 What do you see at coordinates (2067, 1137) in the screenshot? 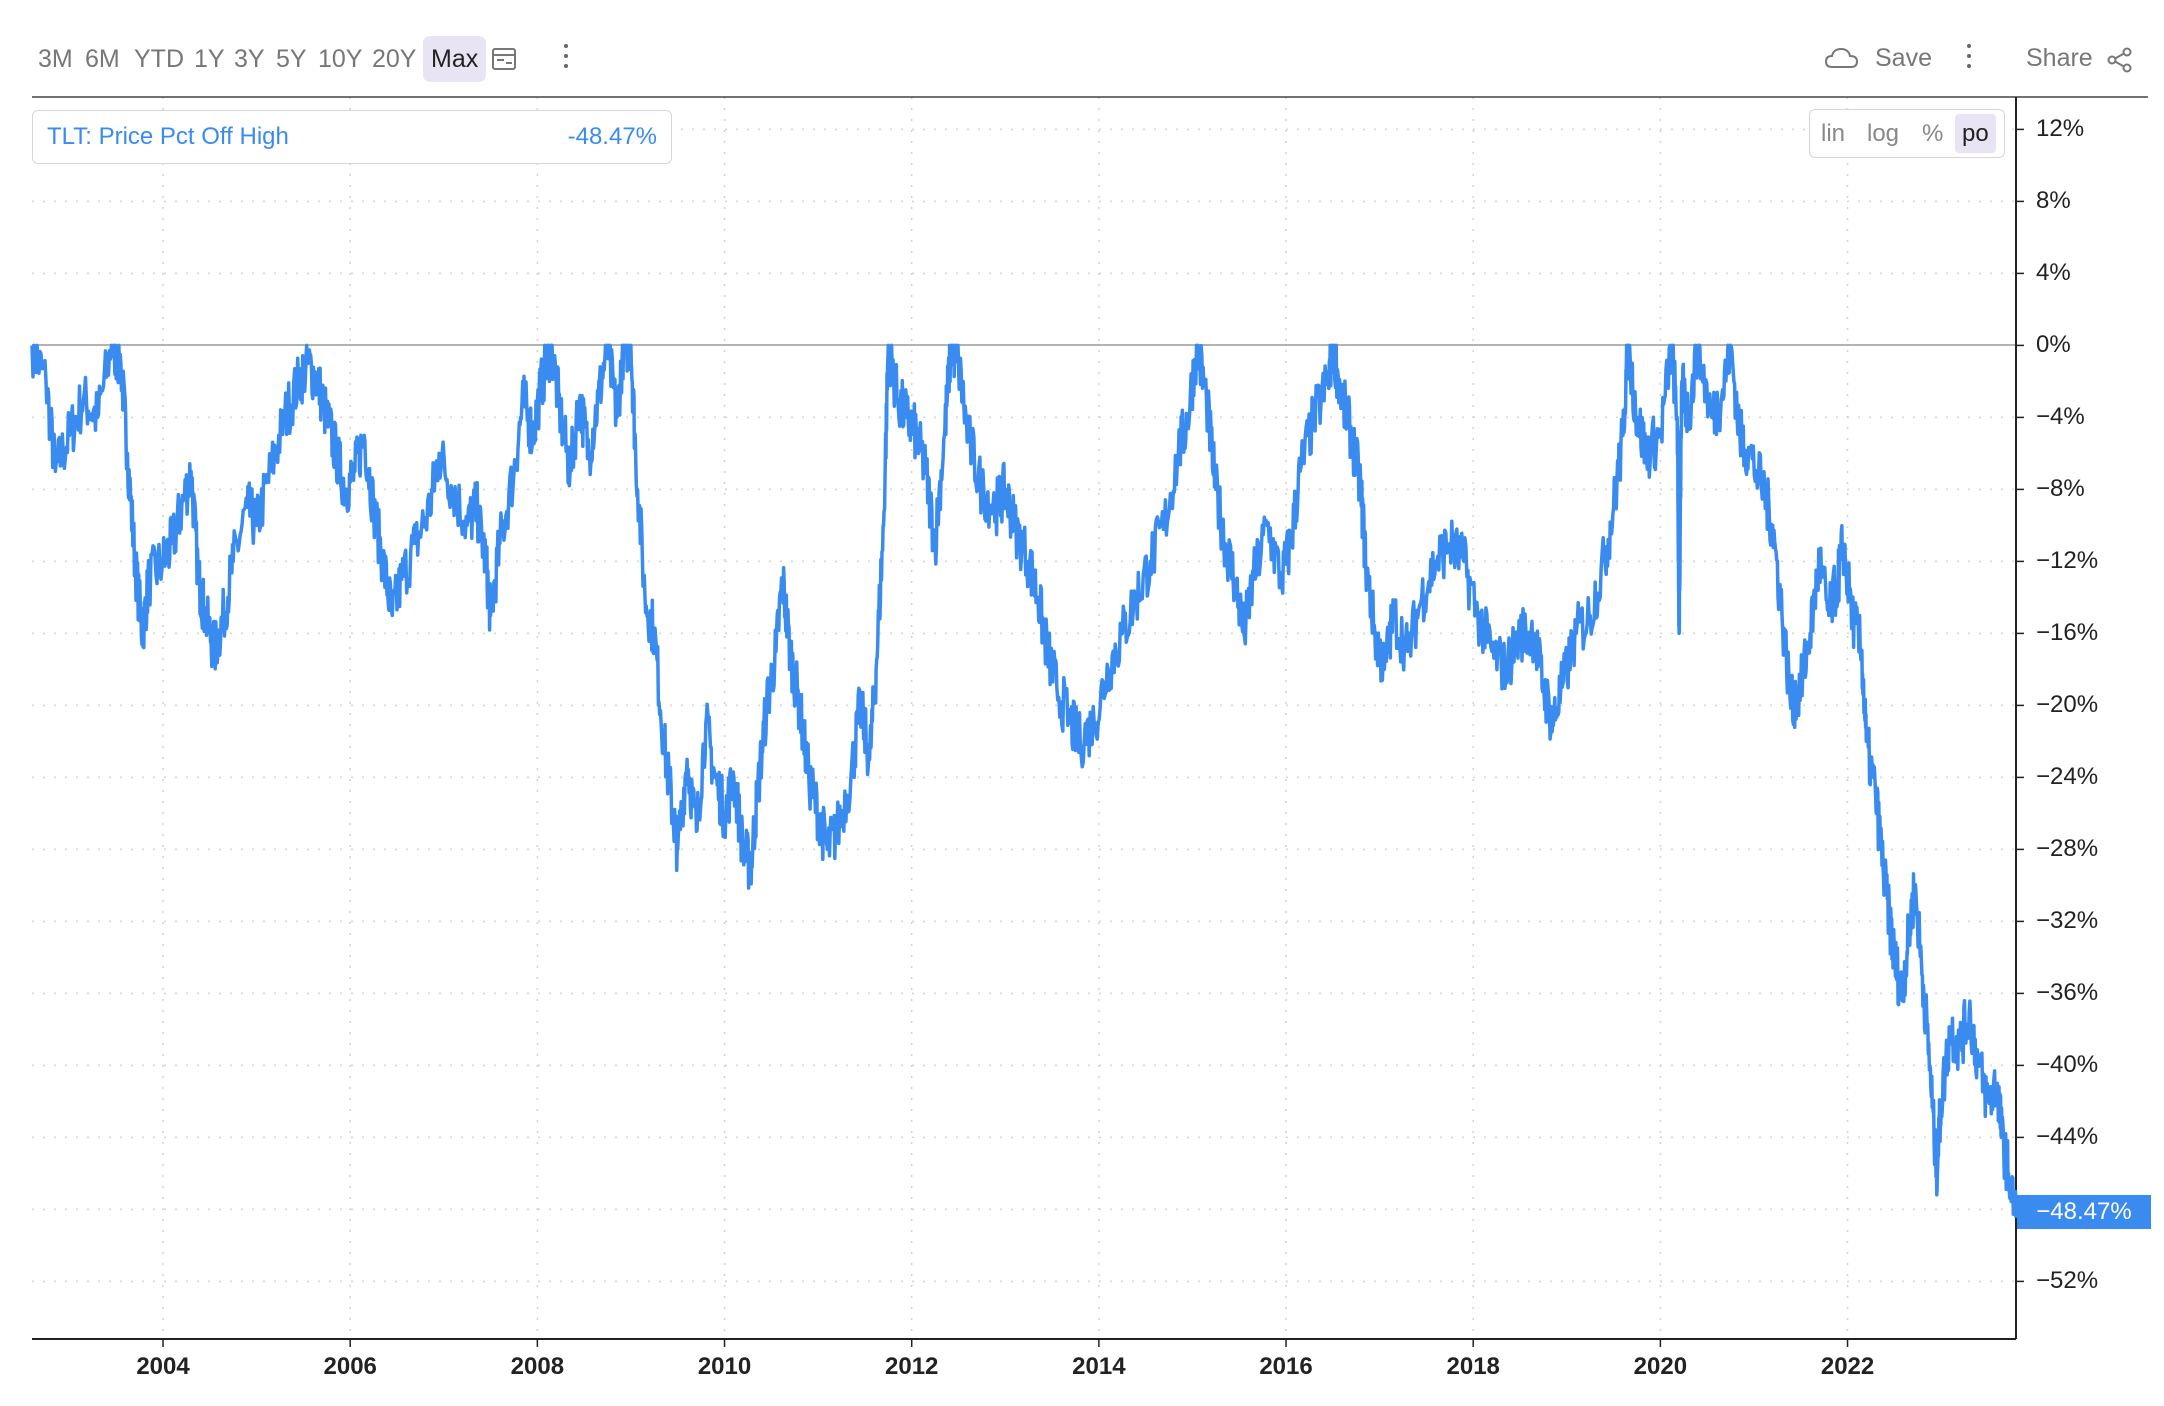
I see `y-tick-label: −44%` at bounding box center [2067, 1137].